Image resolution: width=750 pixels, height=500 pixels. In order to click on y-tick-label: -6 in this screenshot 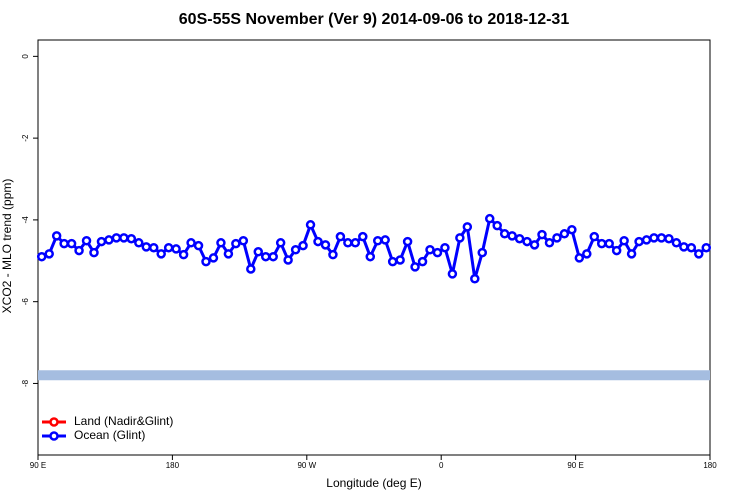, I will do `click(25, 302)`.